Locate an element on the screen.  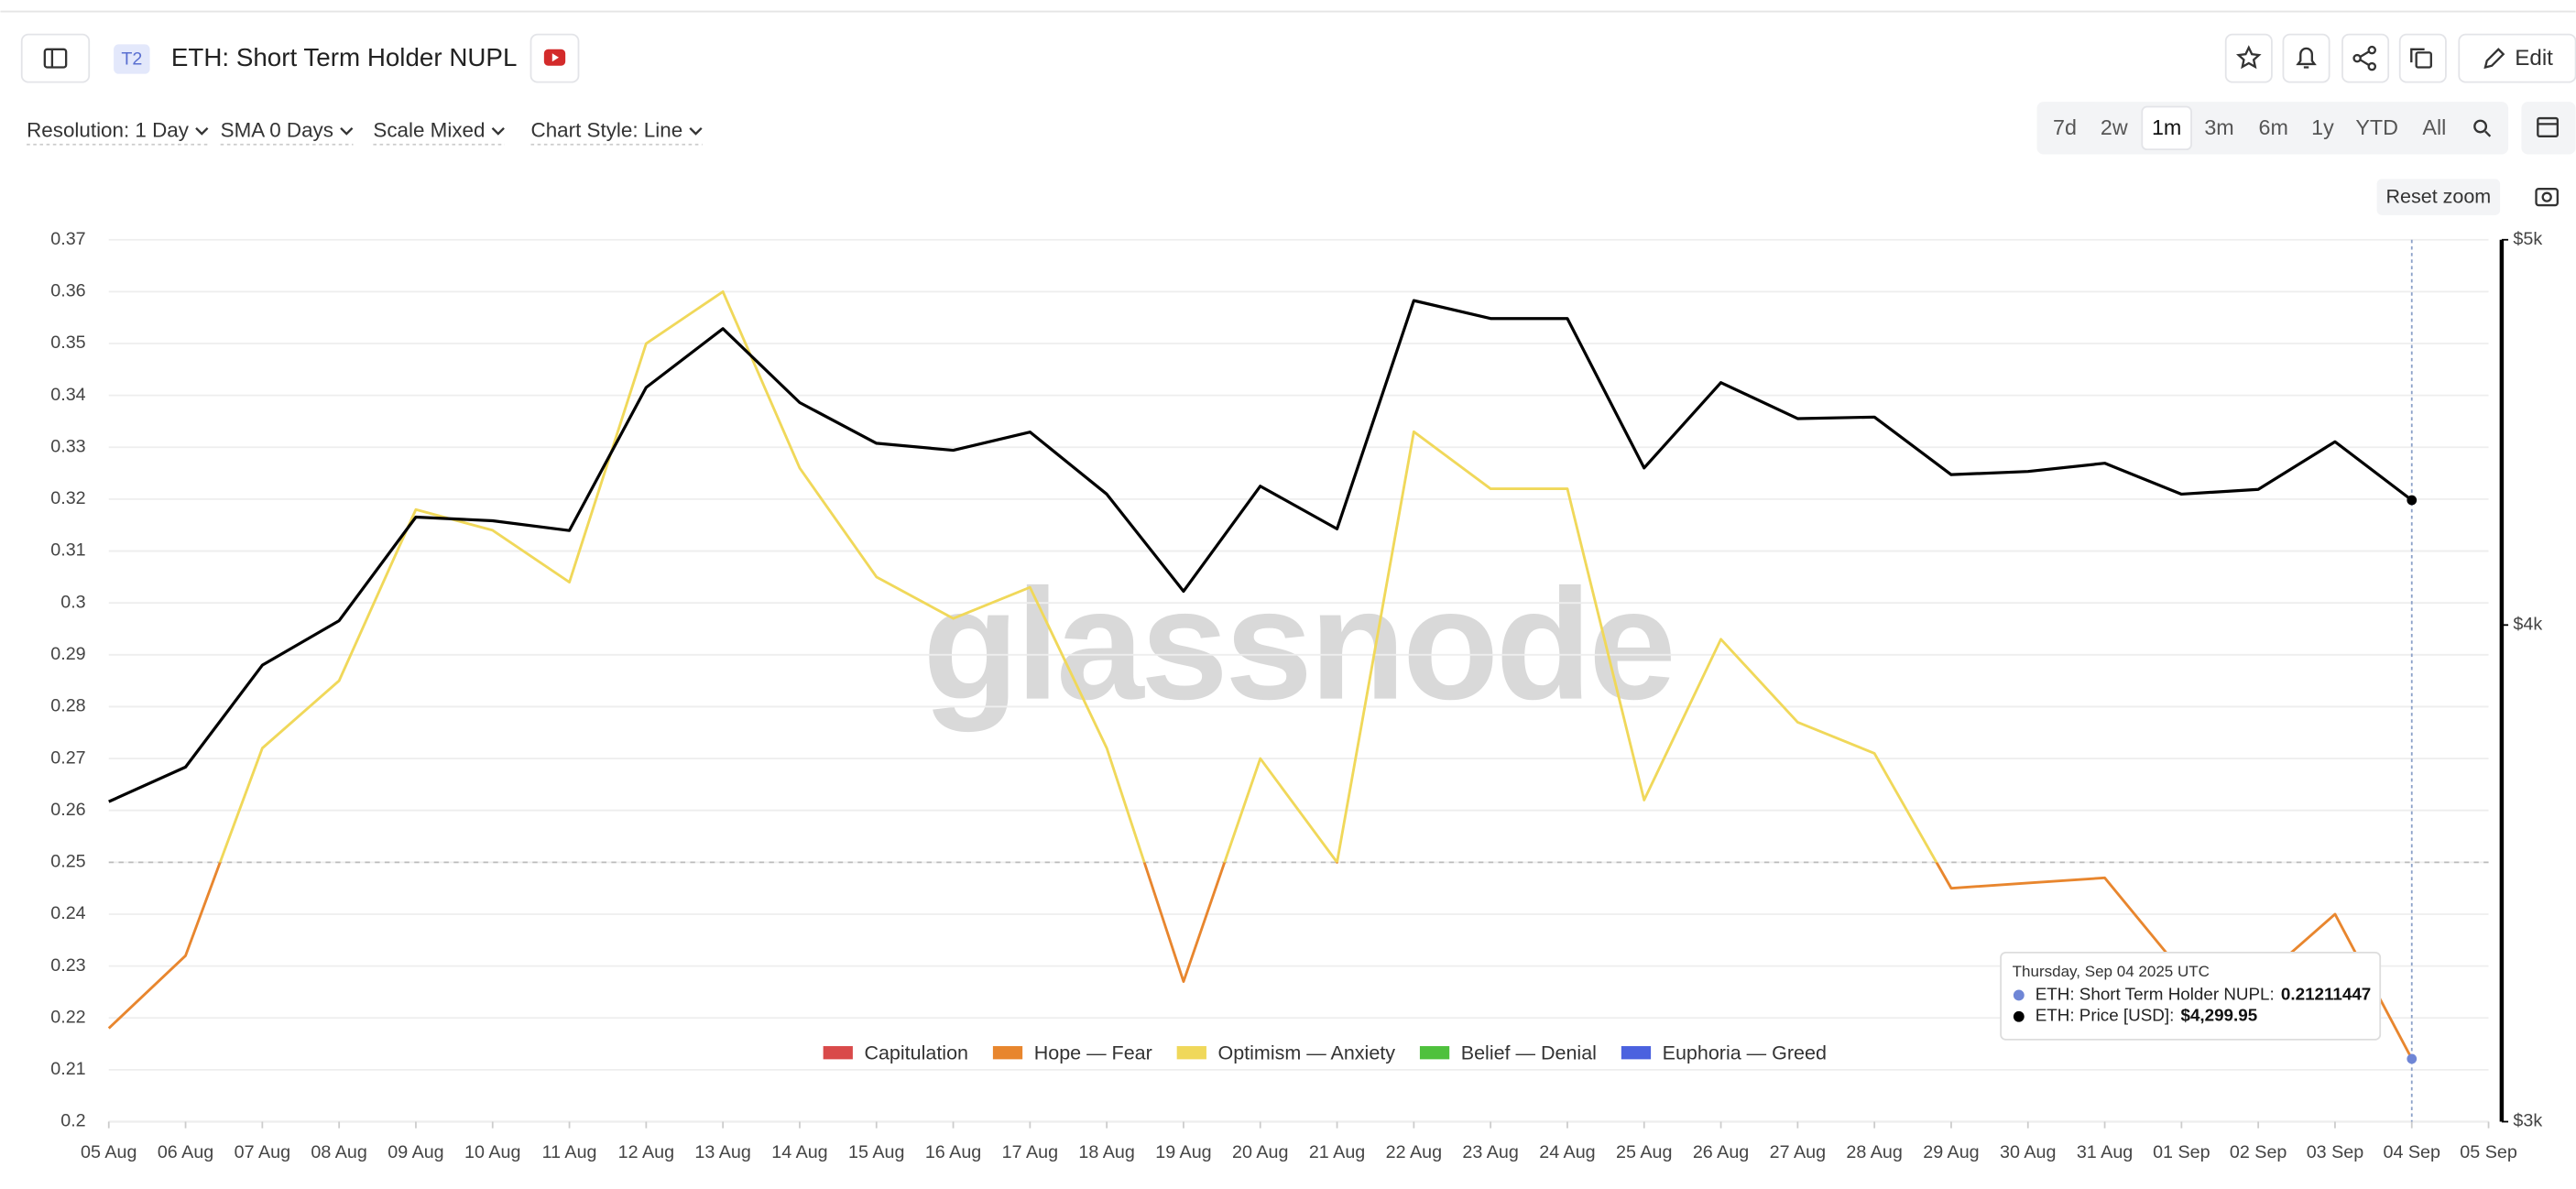
reset-zoom-bg is located at coordinates (2439, 197).